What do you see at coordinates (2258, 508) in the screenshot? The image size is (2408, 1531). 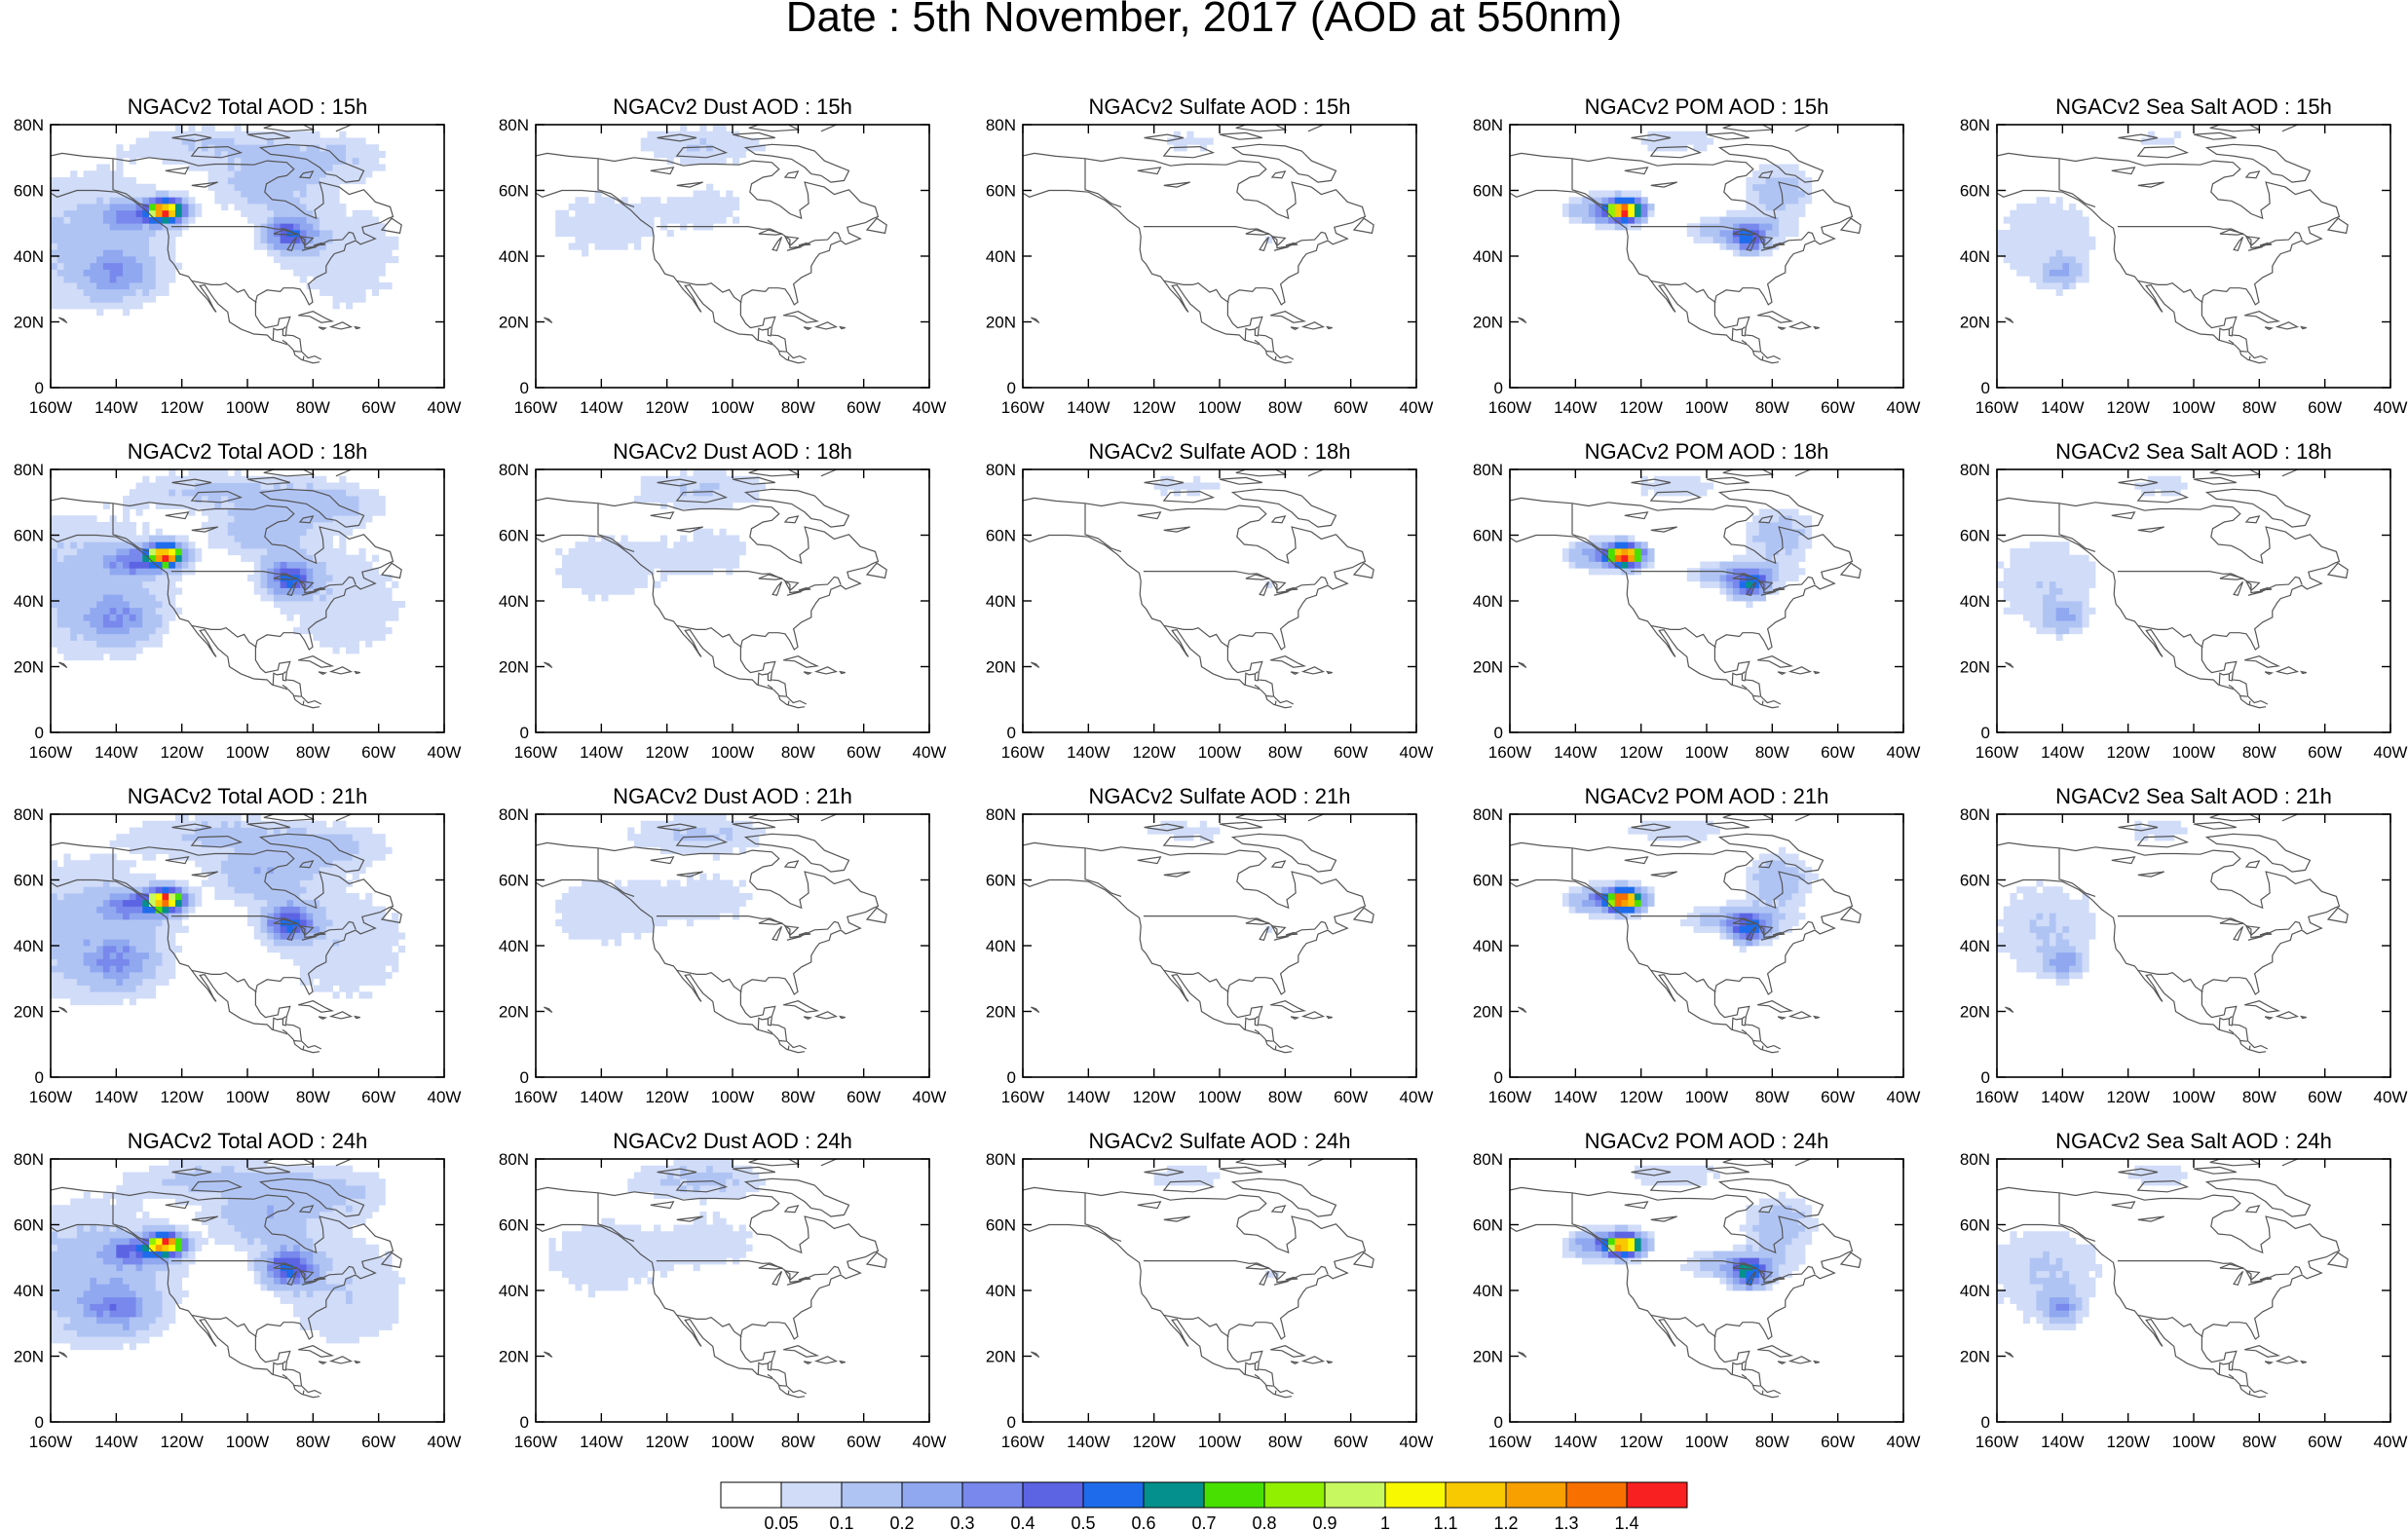 I see `island-outline` at bounding box center [2258, 508].